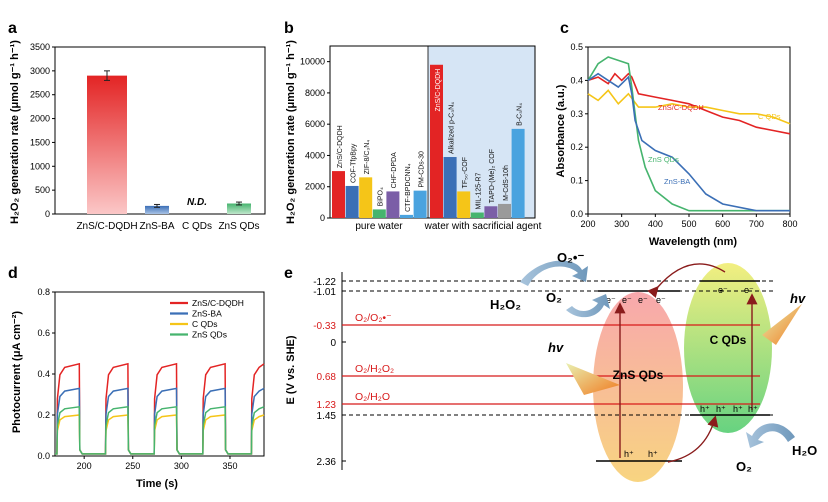 Image resolution: width=828 pixels, height=502 pixels. Describe the element at coordinates (40, 95) in the screenshot. I see `panel-a-ytick-label: 2500` at that location.